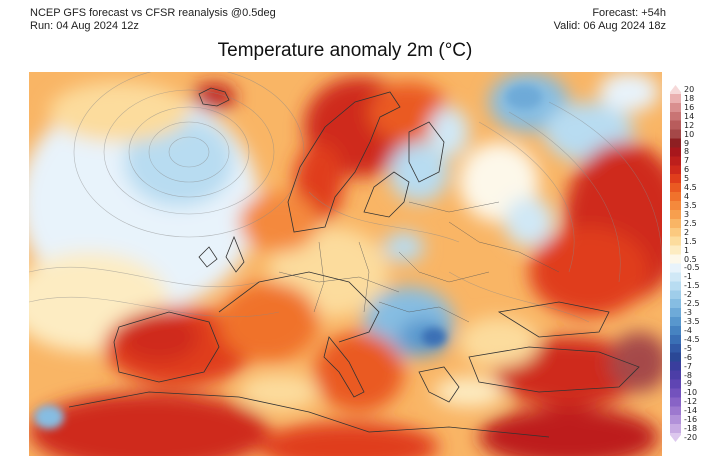 The height and width of the screenshot is (456, 706). What do you see at coordinates (688, 375) in the screenshot?
I see `colorbar-tick-label: -8` at bounding box center [688, 375].